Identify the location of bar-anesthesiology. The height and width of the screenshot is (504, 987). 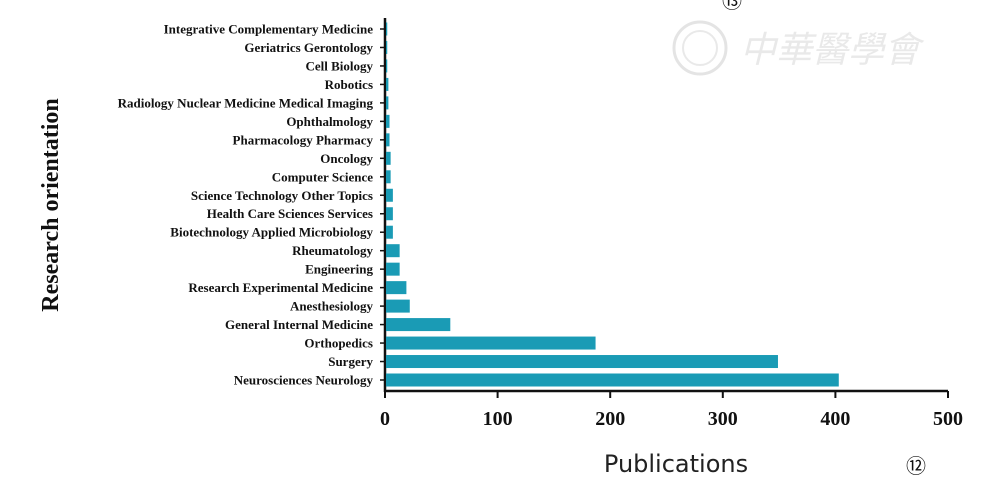
(398, 306).